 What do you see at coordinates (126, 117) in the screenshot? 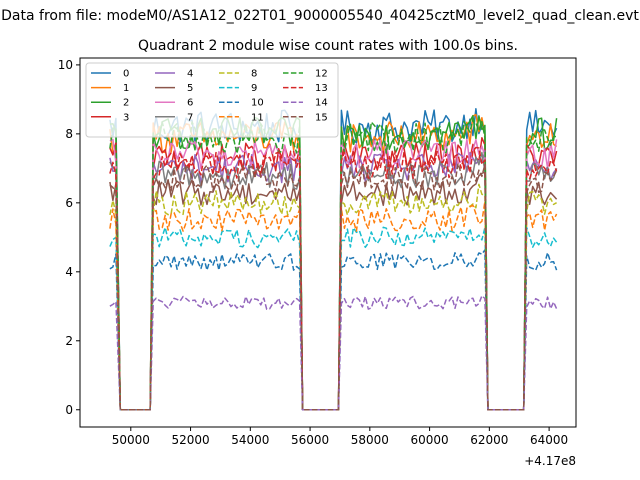
I see `legend-label-3: 3` at bounding box center [126, 117].